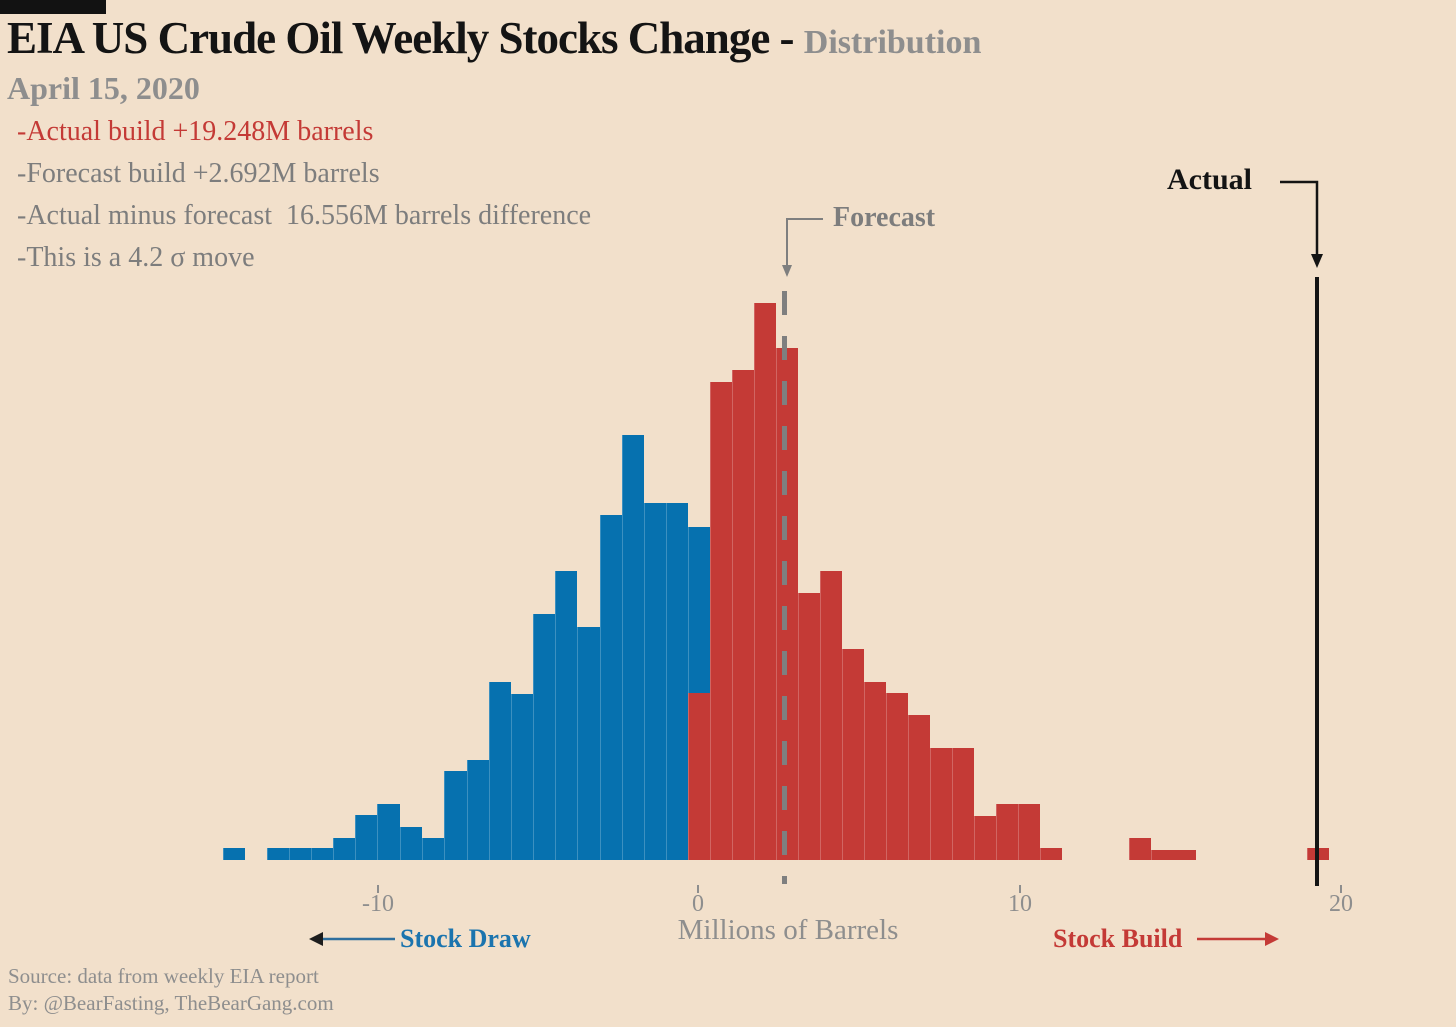 The image size is (1456, 1027). Describe the element at coordinates (1301, 224) in the screenshot. I see `actual-arrow` at that location.